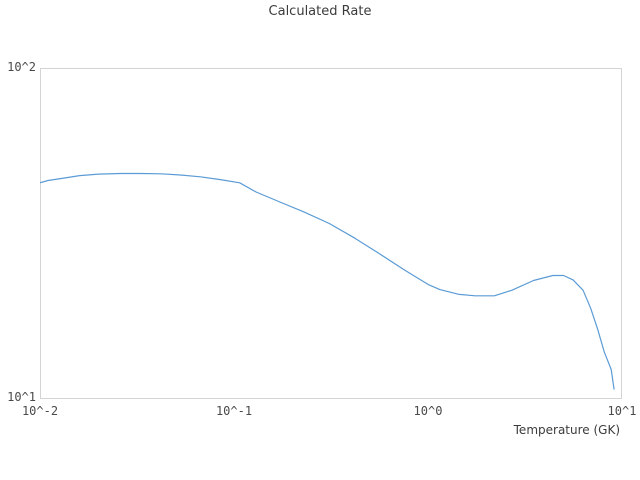 Image resolution: width=640 pixels, height=480 pixels. What do you see at coordinates (428, 411) in the screenshot?
I see `x-tick-label: 10^0` at bounding box center [428, 411].